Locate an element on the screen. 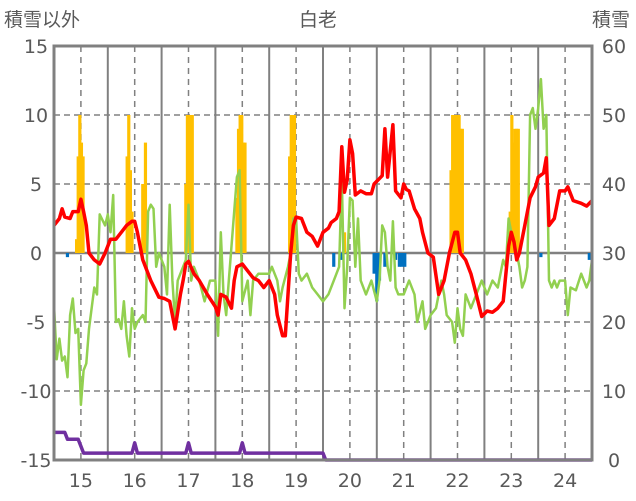  x-tick-label: 20 is located at coordinates (350, 481).